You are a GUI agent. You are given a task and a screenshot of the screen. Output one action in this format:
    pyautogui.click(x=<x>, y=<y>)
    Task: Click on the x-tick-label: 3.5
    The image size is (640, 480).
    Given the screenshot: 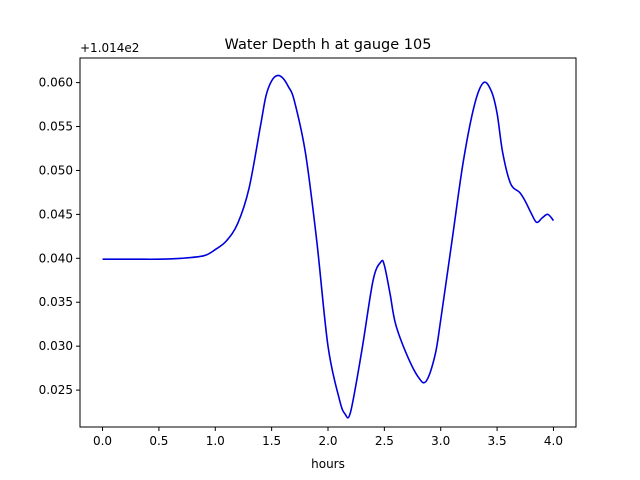 What is the action you would take?
    pyautogui.click(x=497, y=441)
    